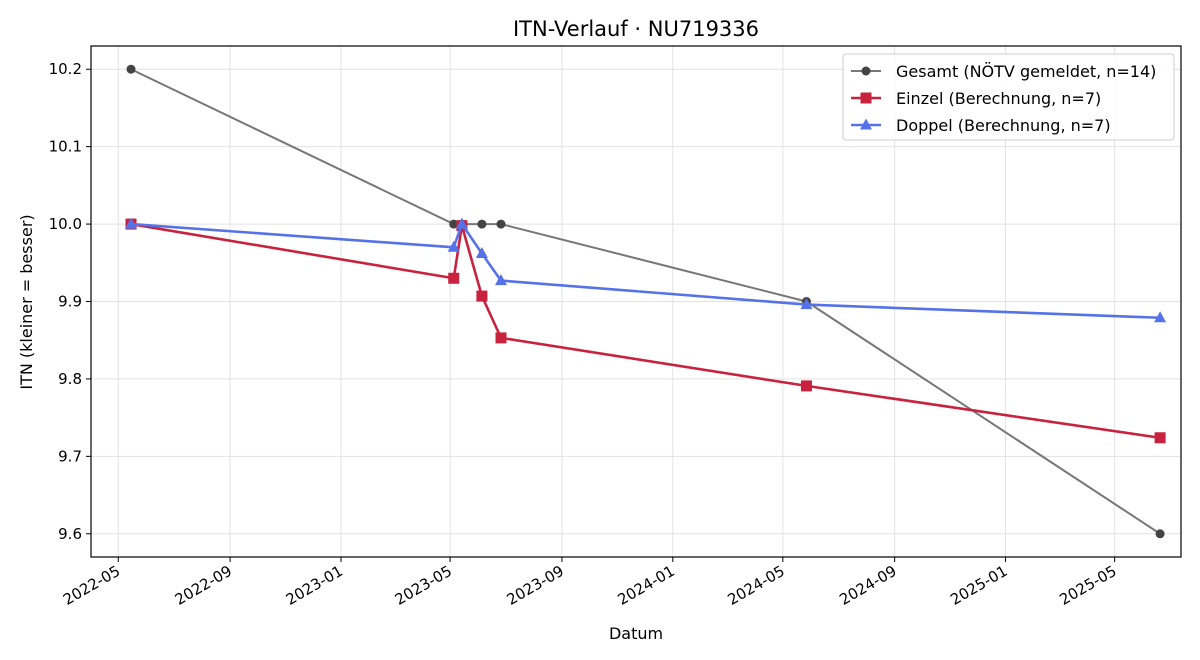 The width and height of the screenshot is (1200, 660). What do you see at coordinates (314, 585) in the screenshot?
I see `x-tick-label: 2023-01` at bounding box center [314, 585].